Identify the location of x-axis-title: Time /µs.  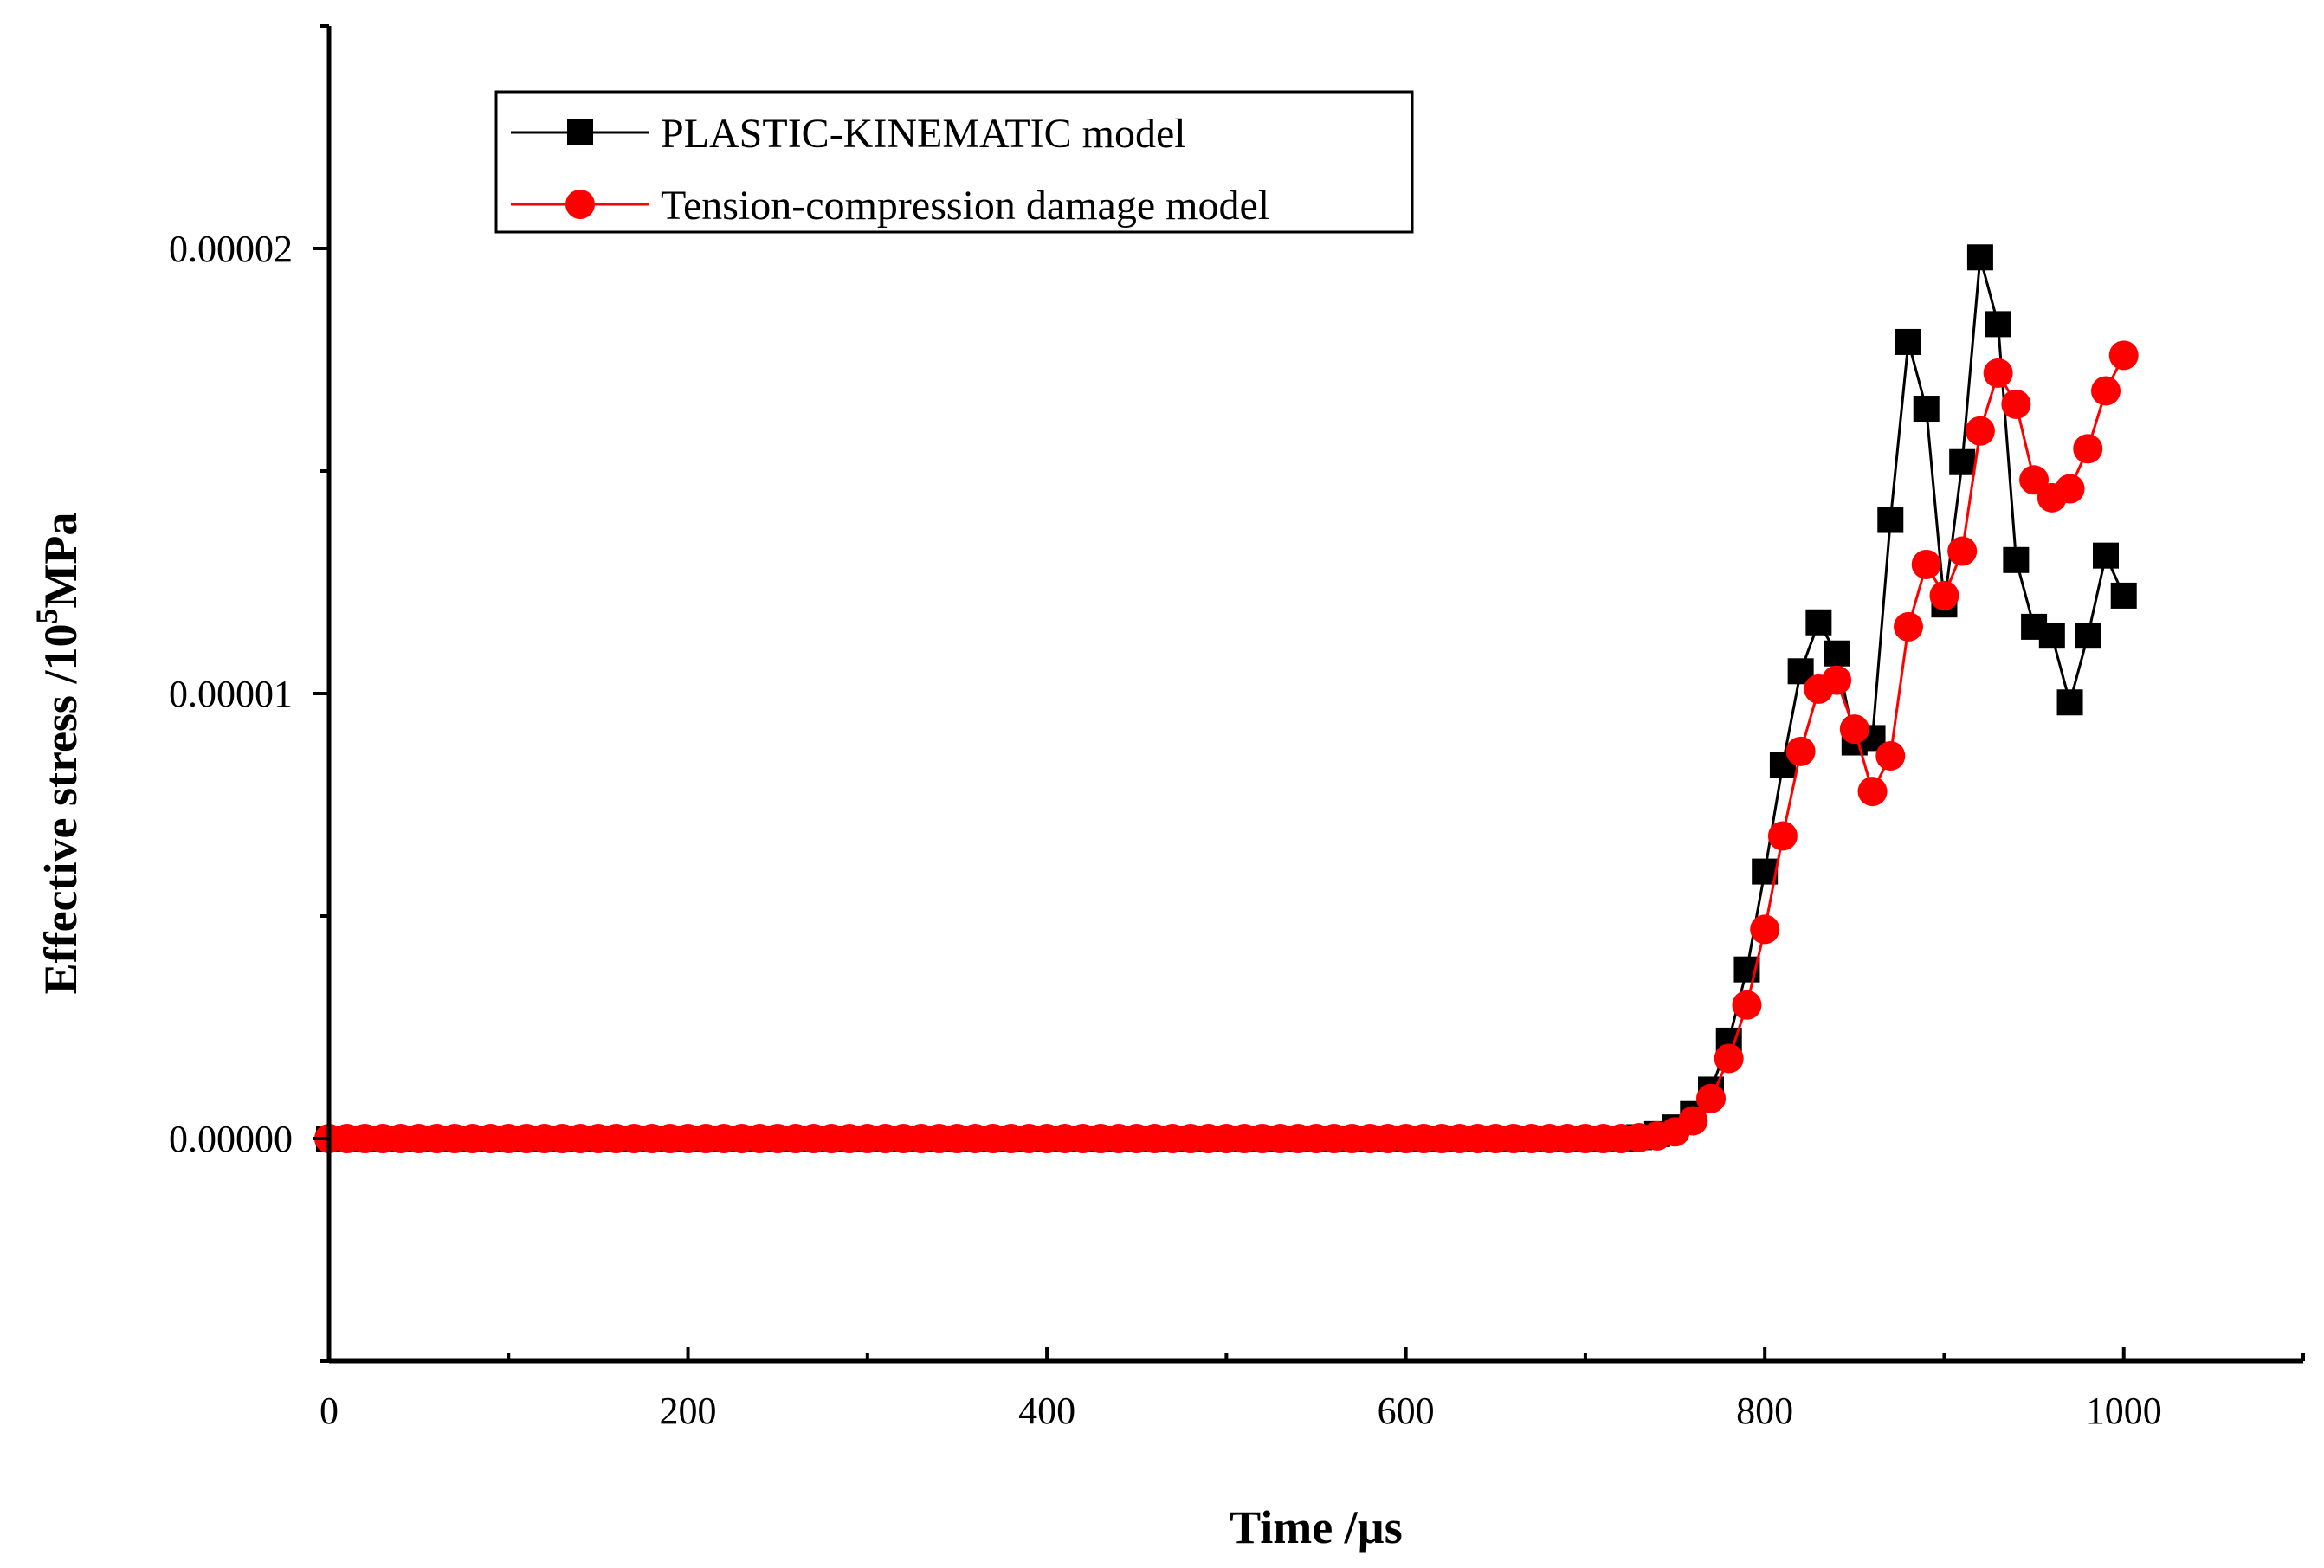
(1316, 1527).